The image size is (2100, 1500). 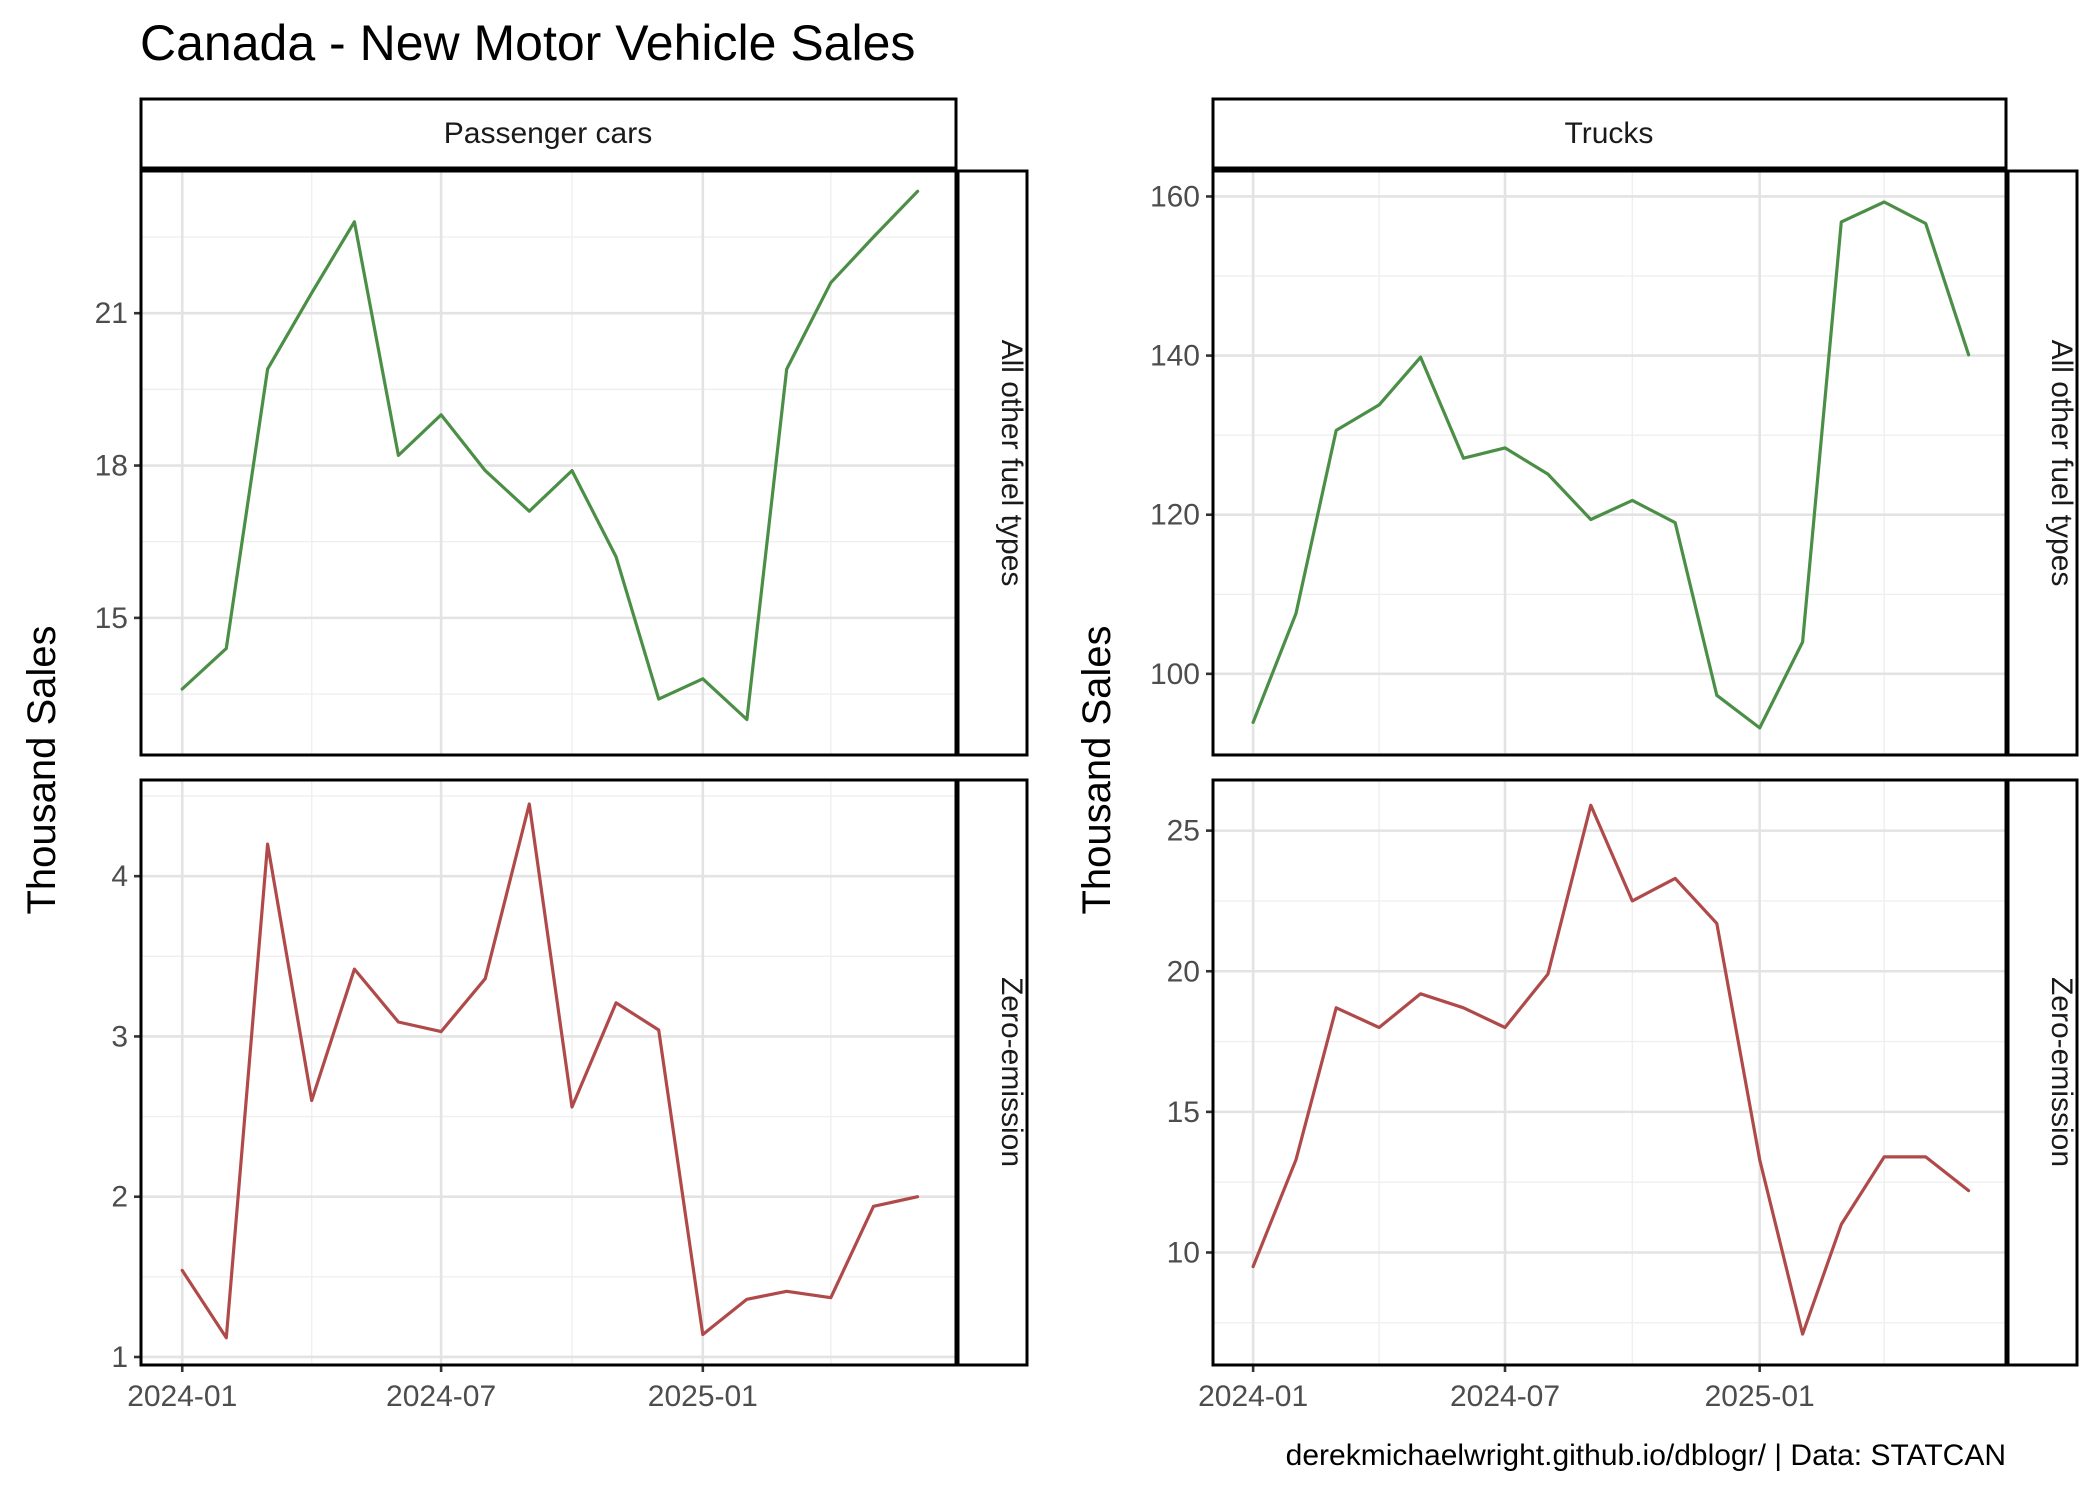 What do you see at coordinates (1175, 674) in the screenshot?
I see `y-tick-label: 100` at bounding box center [1175, 674].